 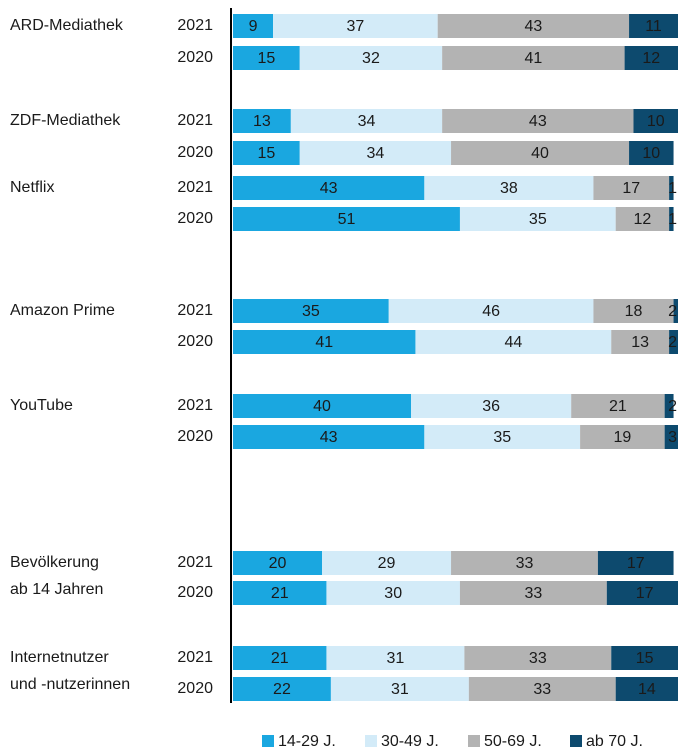 I want to click on value-label: 19, so click(x=622, y=437).